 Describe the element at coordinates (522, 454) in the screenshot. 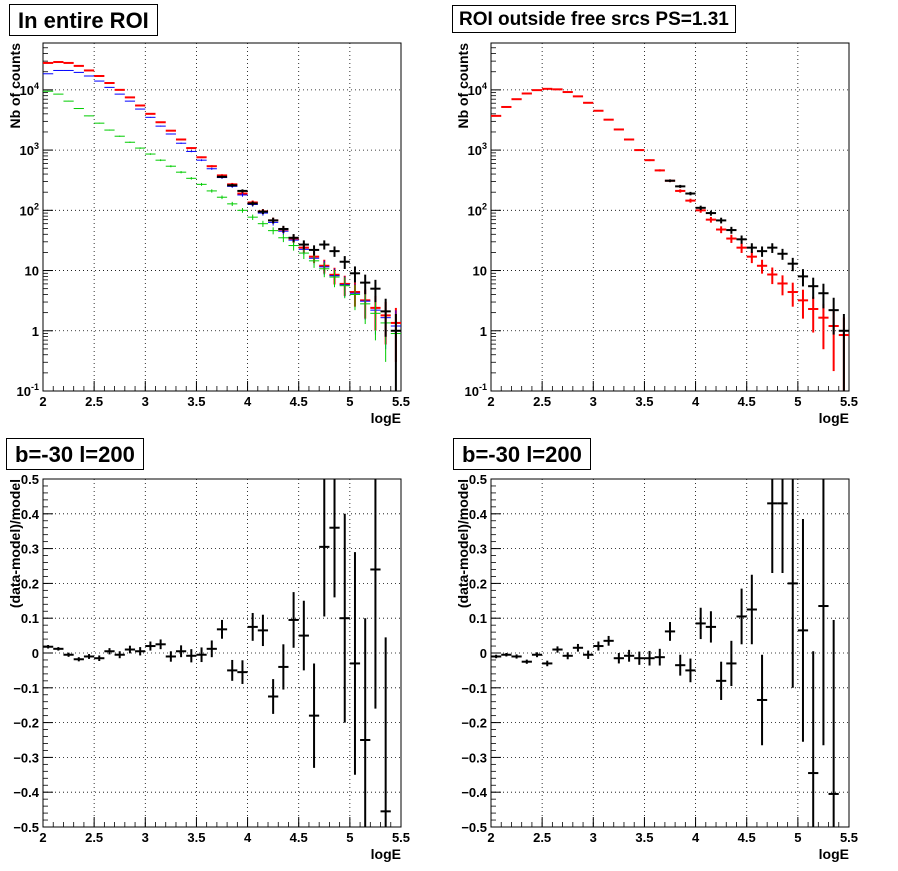

I see `chart-title-residual-right: b=-30 l=200` at that location.